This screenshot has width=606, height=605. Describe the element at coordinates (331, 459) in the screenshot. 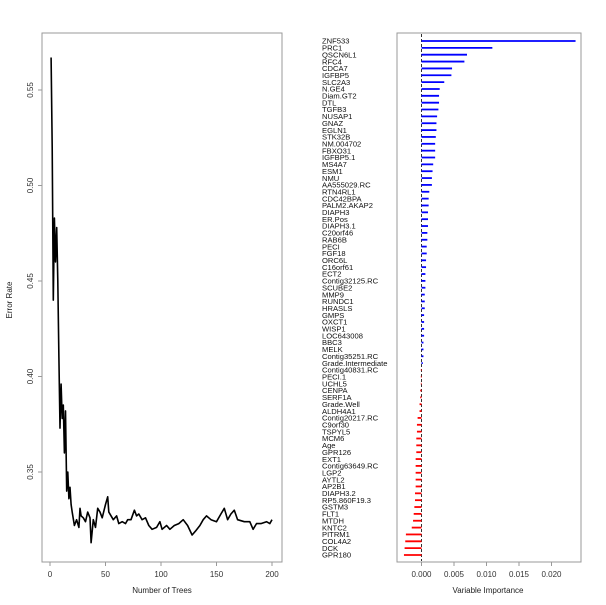

I see `variable-label: EXT1` at that location.